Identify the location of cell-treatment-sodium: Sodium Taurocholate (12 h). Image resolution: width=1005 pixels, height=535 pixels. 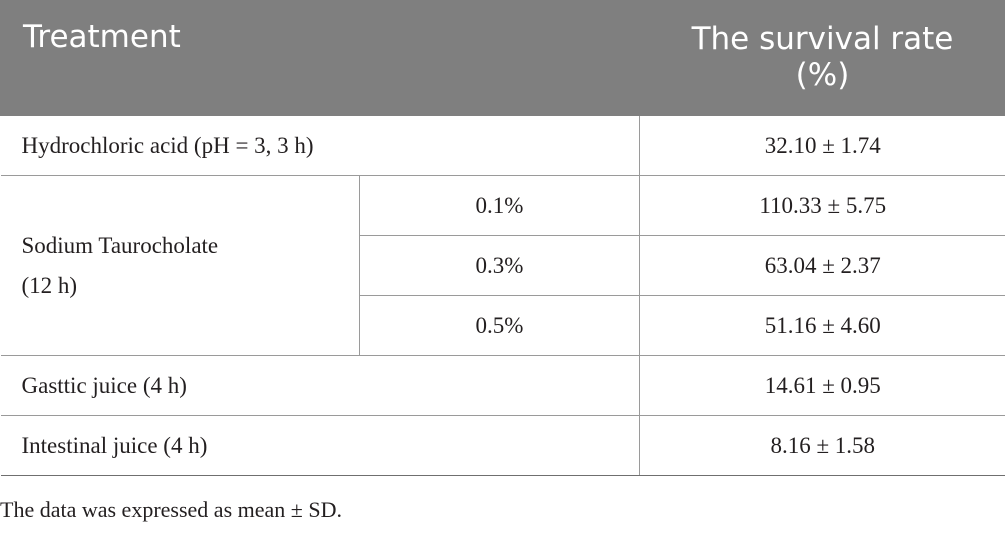
(180, 265).